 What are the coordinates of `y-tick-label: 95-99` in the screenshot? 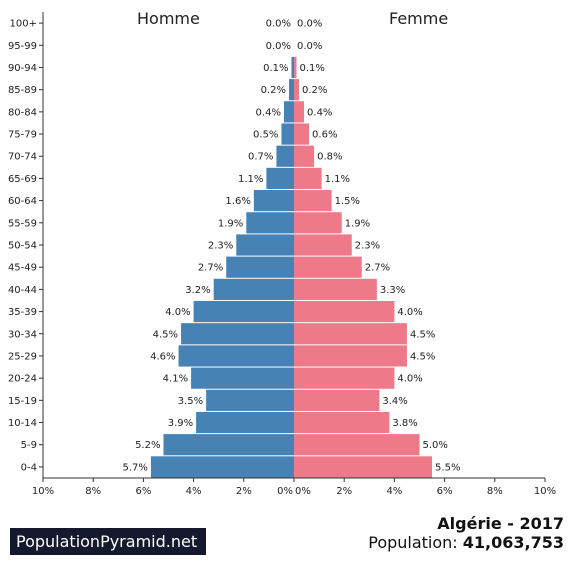 It's located at (22, 46).